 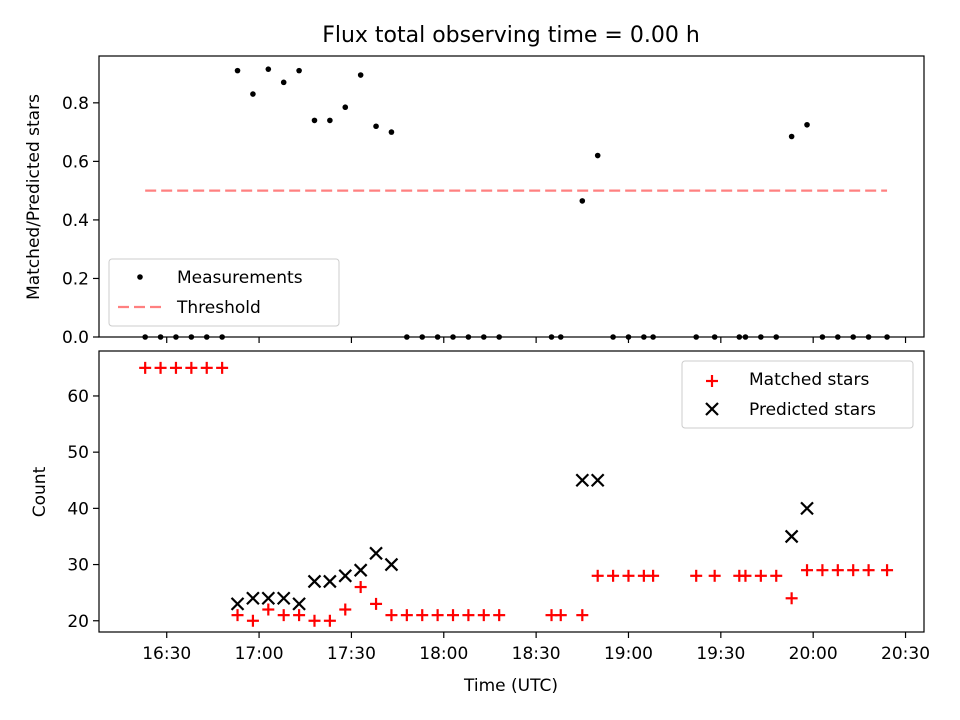 What do you see at coordinates (75, 338) in the screenshot?
I see `top-y-tick-label: 0.0` at bounding box center [75, 338].